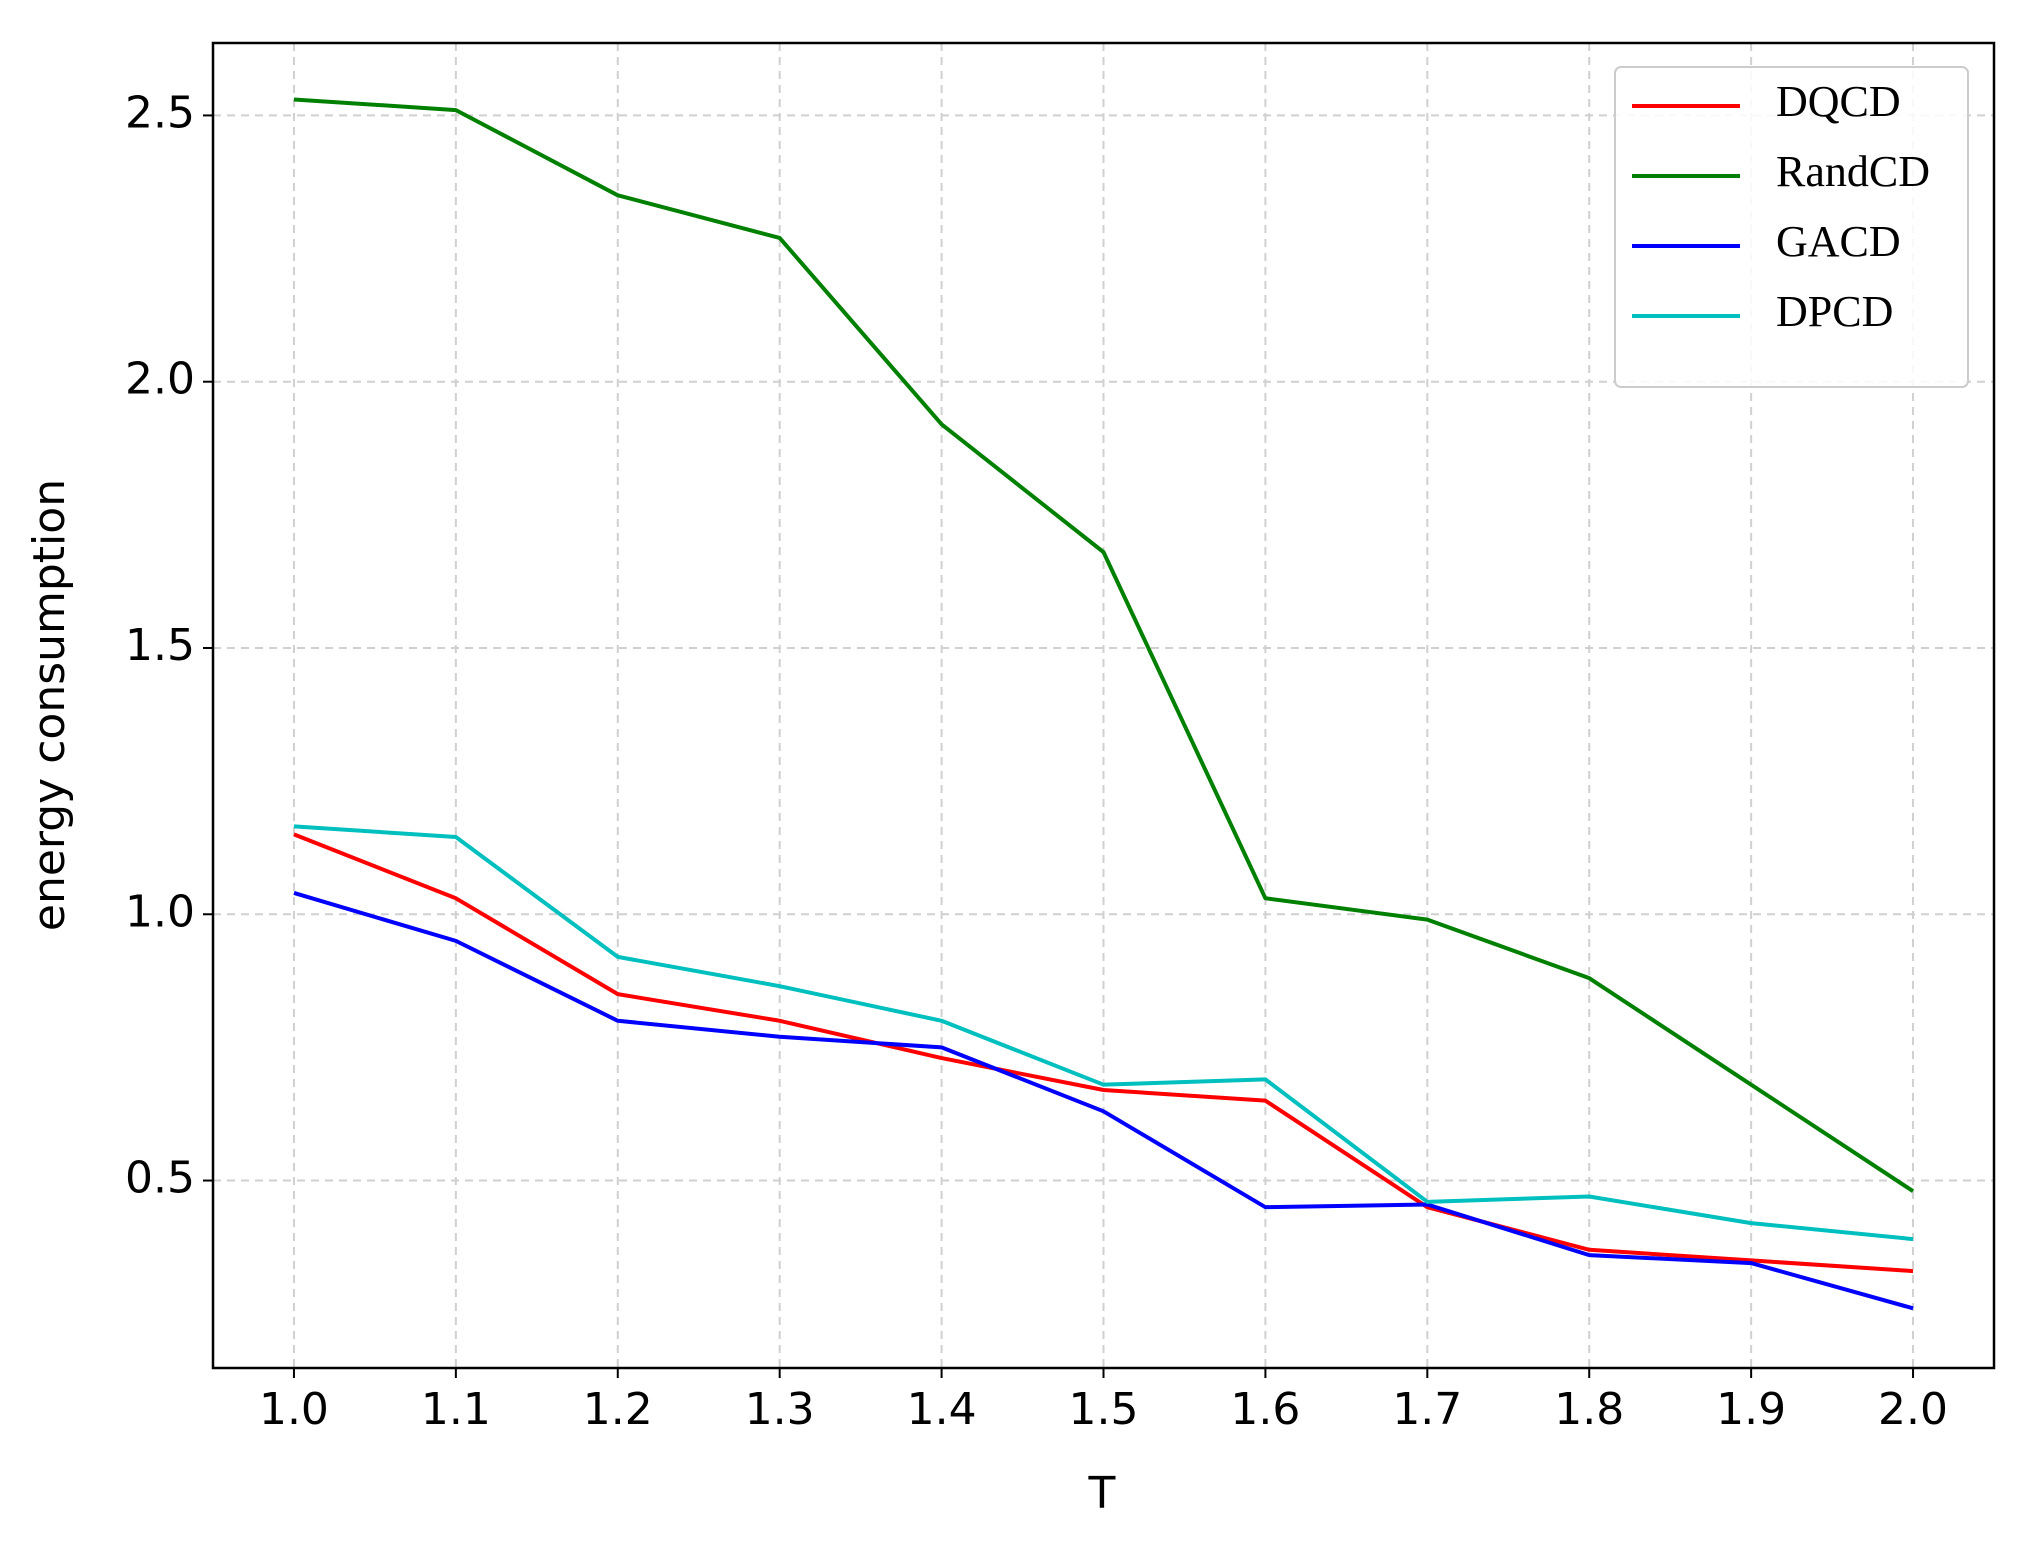 The width and height of the screenshot is (2028, 1541). Describe the element at coordinates (942, 1409) in the screenshot. I see `x-tick-label: 1.4` at that location.